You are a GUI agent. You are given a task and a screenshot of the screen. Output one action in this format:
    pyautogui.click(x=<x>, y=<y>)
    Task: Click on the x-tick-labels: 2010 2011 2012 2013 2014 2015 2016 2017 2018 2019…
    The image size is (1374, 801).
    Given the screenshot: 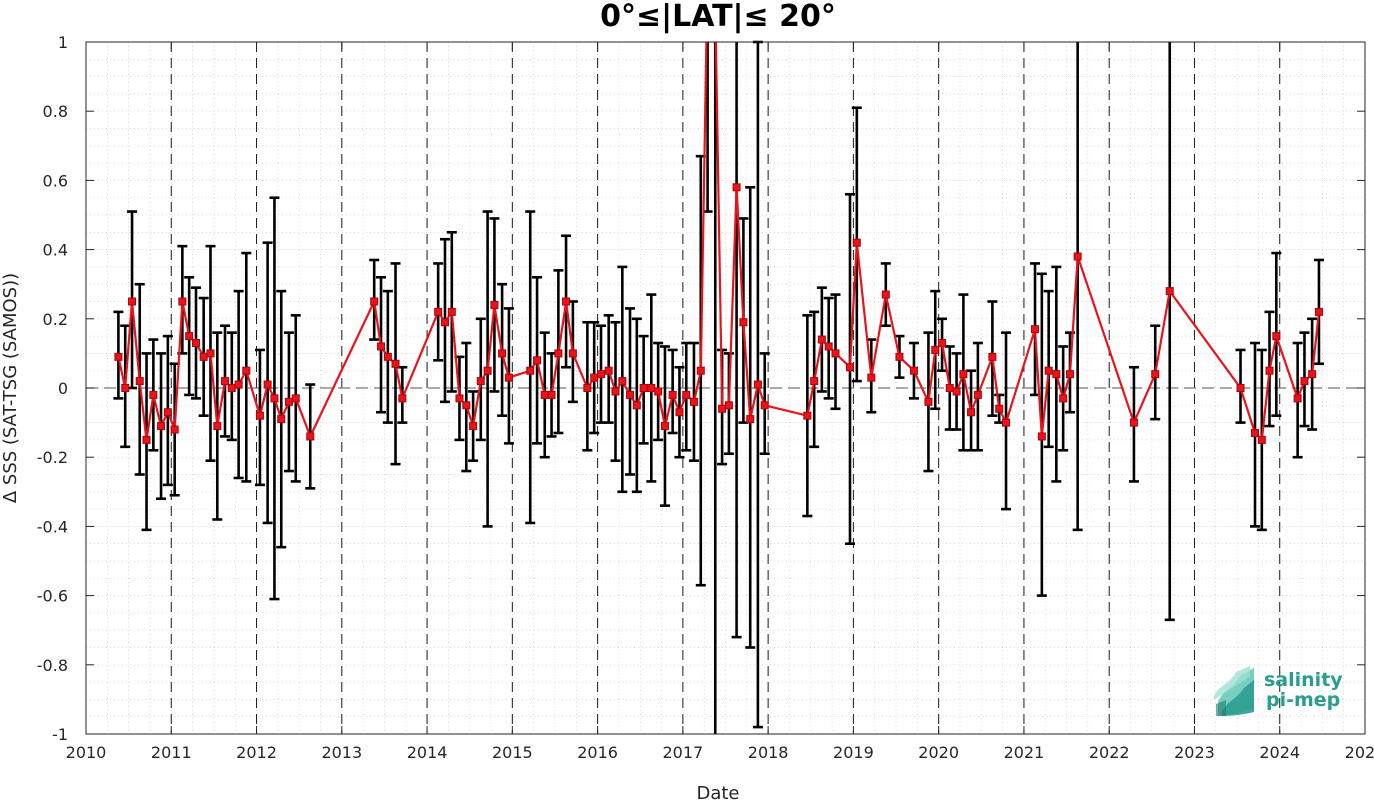 What is the action you would take?
    pyautogui.click(x=720, y=752)
    